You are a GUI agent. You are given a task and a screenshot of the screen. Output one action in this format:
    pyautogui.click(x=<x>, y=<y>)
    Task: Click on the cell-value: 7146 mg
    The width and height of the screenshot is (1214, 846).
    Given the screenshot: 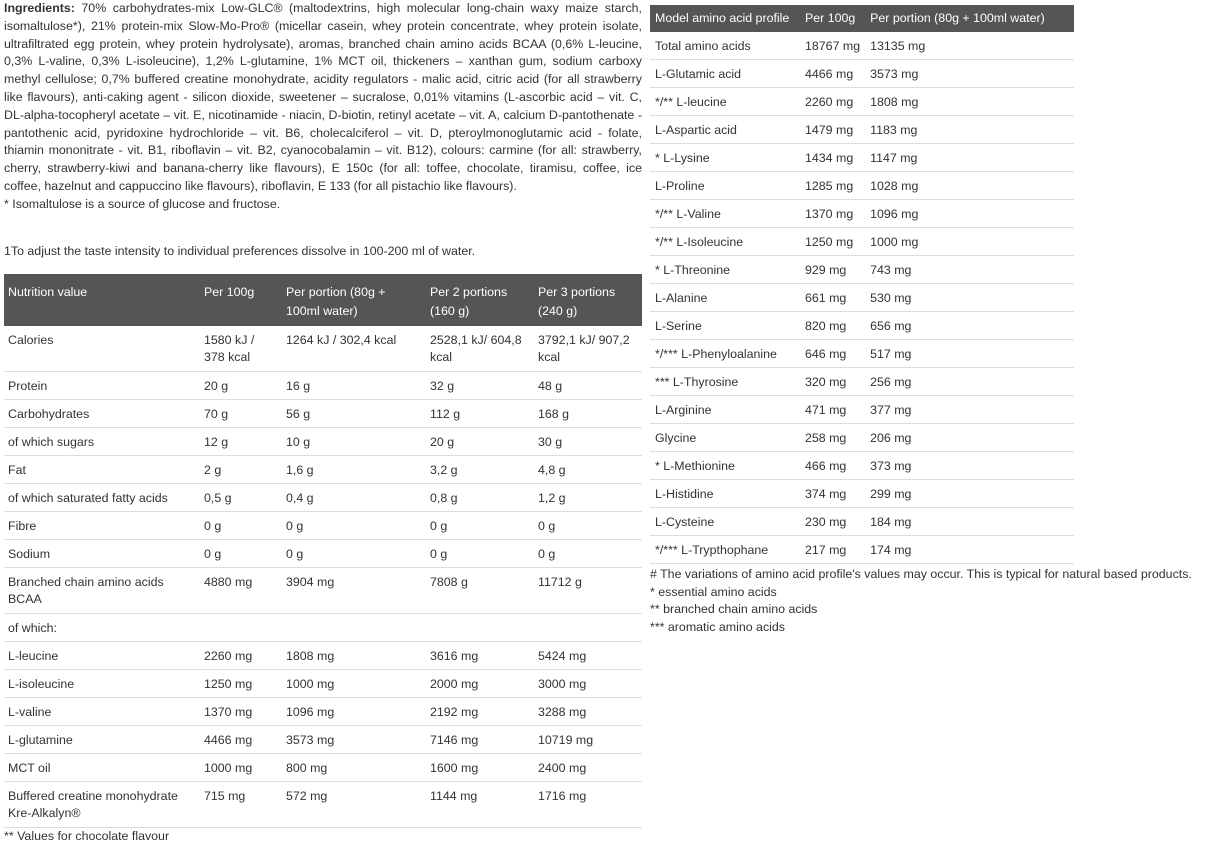 What is the action you would take?
    pyautogui.click(x=480, y=739)
    